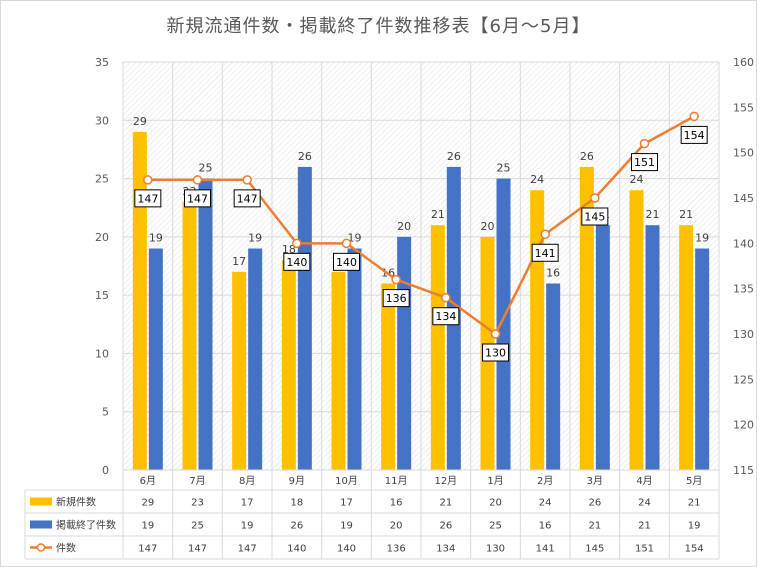 The width and height of the screenshot is (757, 567). What do you see at coordinates (41, 524) in the screenshot?
I see `legend-key` at bounding box center [41, 524].